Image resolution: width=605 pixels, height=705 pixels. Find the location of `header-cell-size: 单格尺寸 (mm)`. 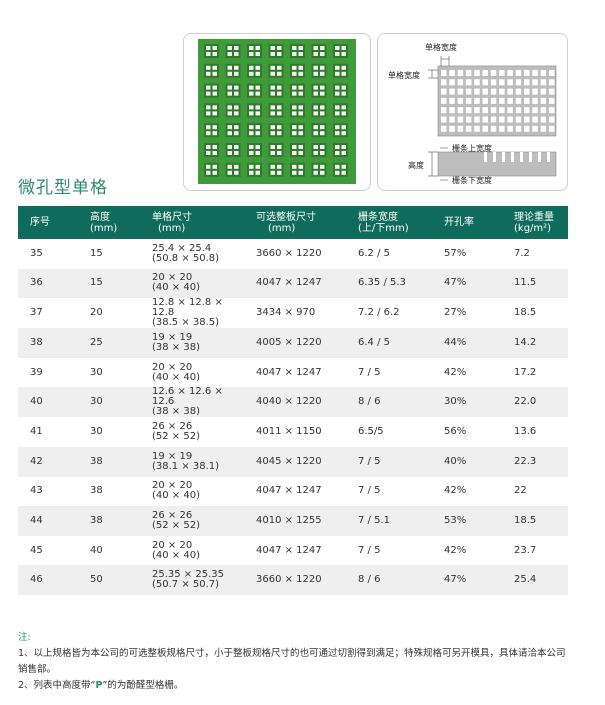

header-cell-size: 单格尺寸 (mm) is located at coordinates (192, 222).